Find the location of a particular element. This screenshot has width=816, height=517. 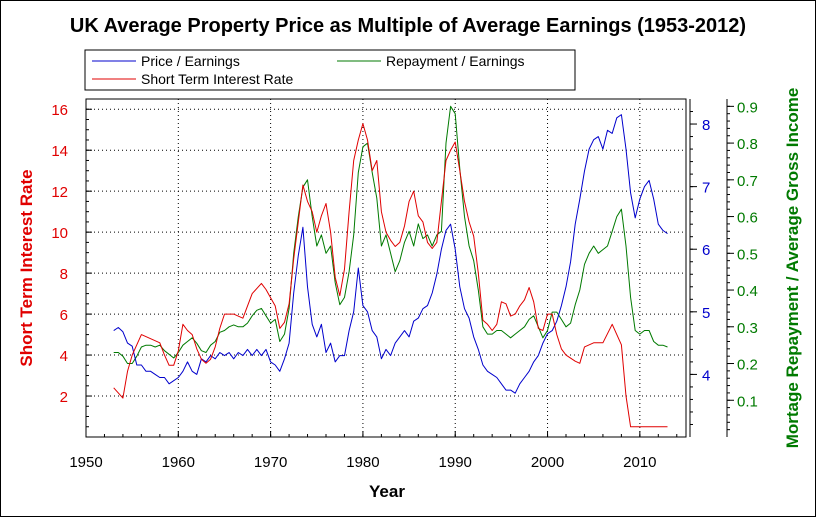

right-inner-tick-label: 6 is located at coordinates (706, 250).